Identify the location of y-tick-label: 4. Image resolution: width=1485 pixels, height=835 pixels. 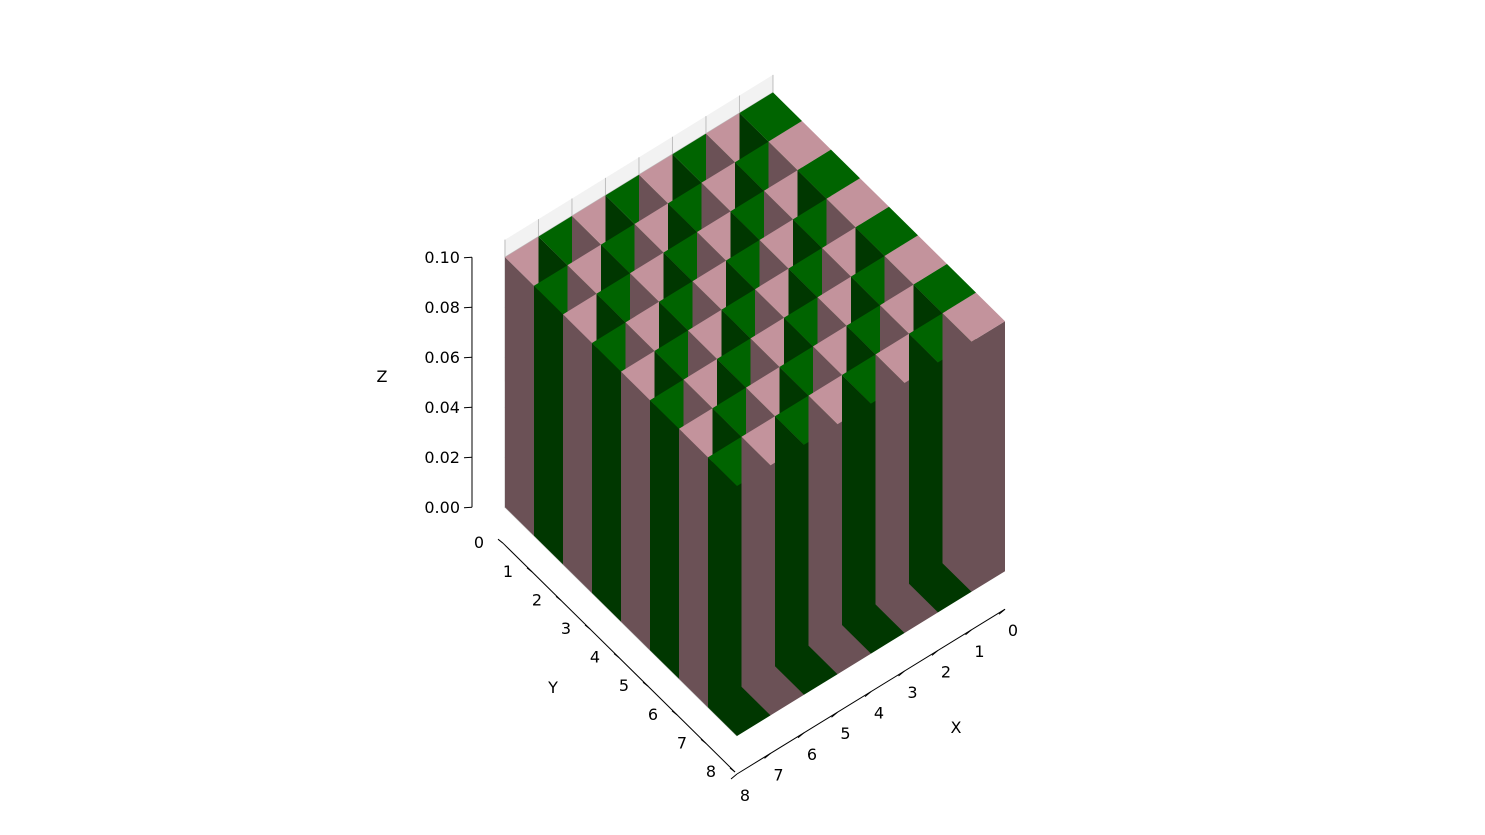
(595, 657).